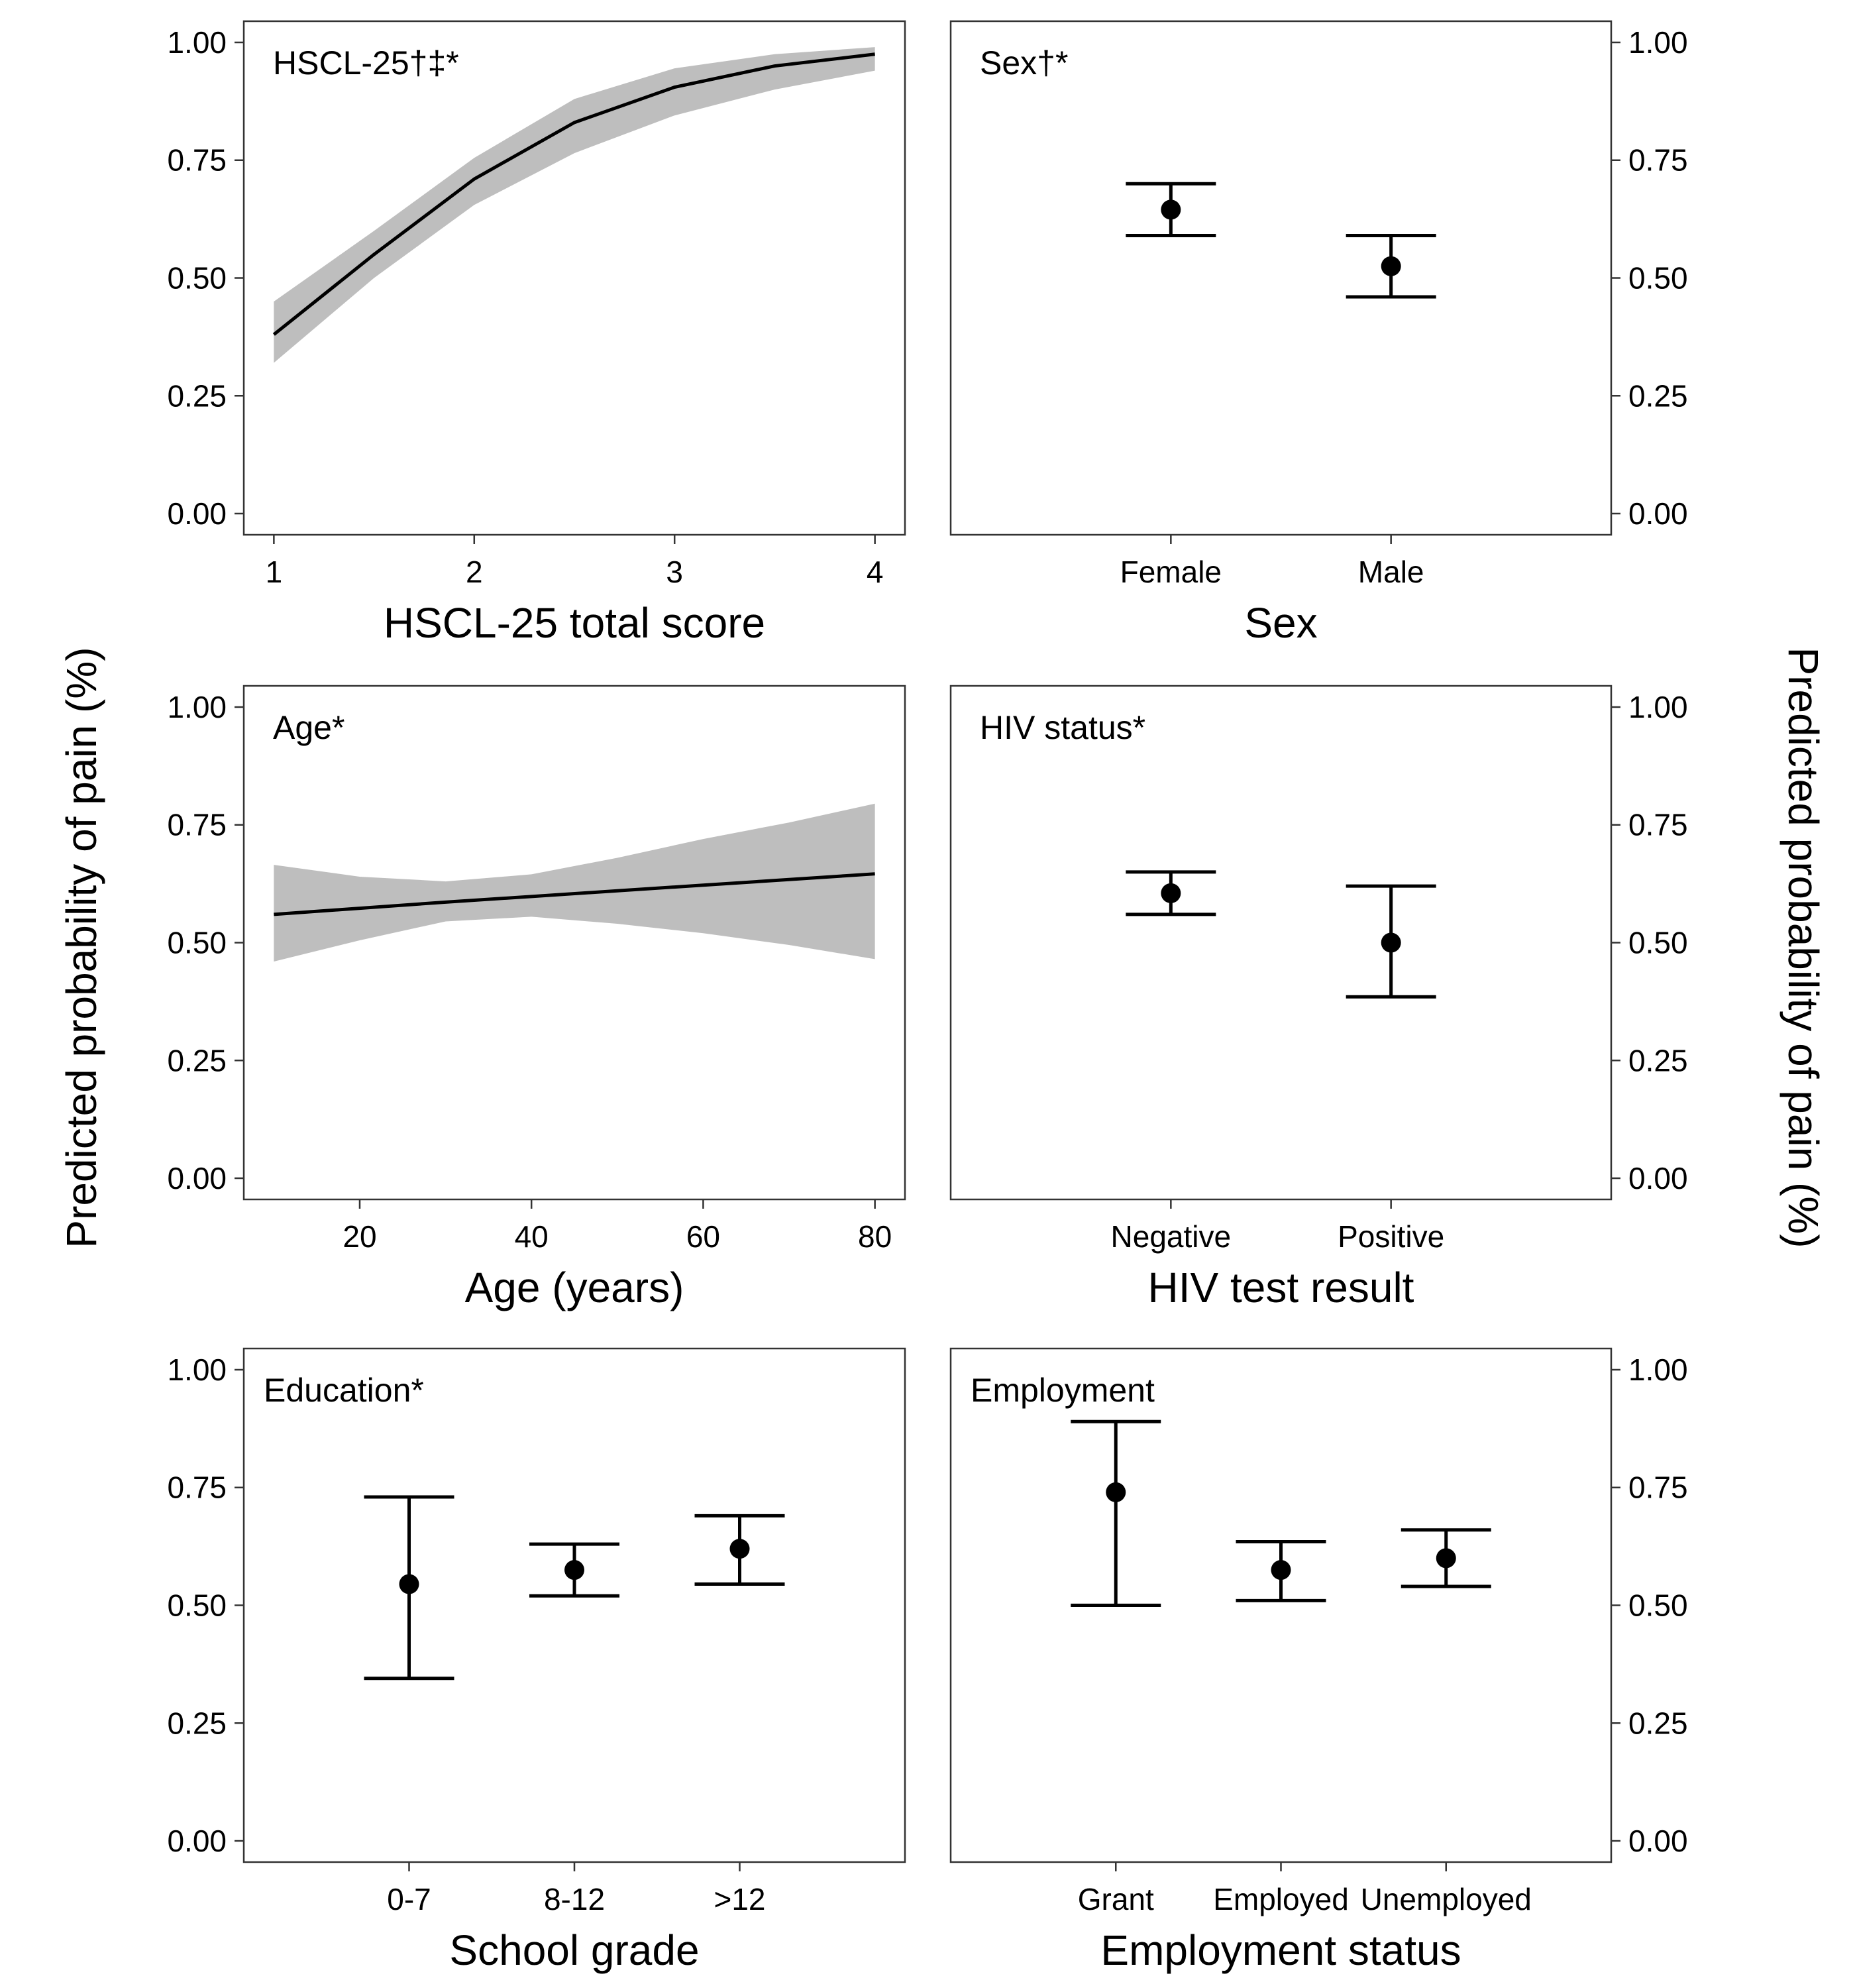 The width and height of the screenshot is (1855, 1988). What do you see at coordinates (532, 1236) in the screenshot?
I see `x-tick-label: 40` at bounding box center [532, 1236].